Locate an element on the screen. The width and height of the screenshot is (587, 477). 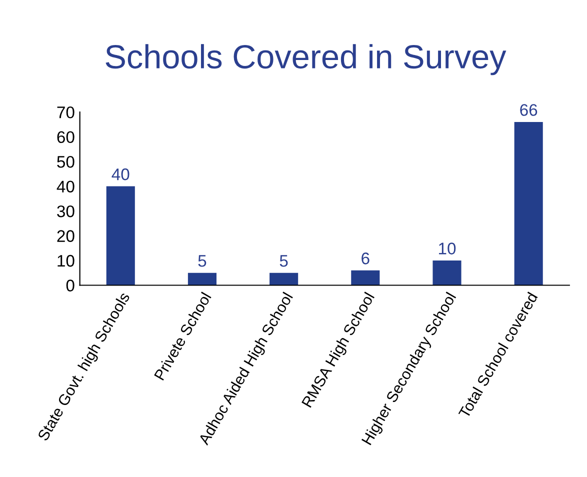
chart-title: Schools Covered in Survey is located at coordinates (306, 60).